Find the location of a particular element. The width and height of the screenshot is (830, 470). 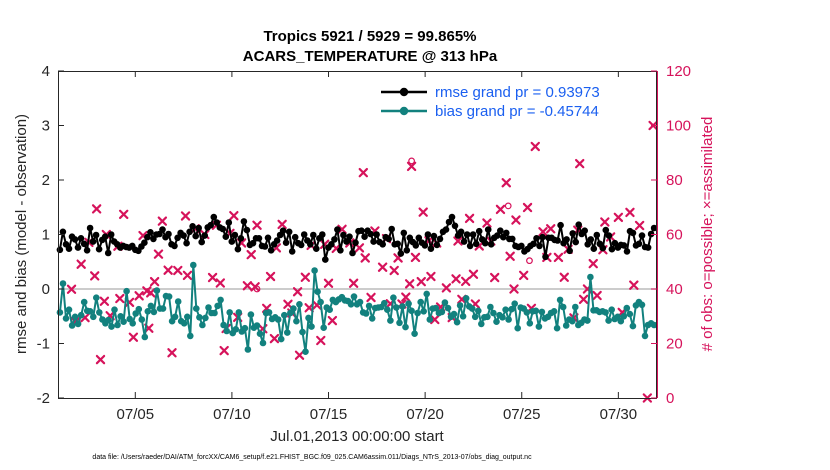

y-tick-label-right: 20 is located at coordinates (674, 344).